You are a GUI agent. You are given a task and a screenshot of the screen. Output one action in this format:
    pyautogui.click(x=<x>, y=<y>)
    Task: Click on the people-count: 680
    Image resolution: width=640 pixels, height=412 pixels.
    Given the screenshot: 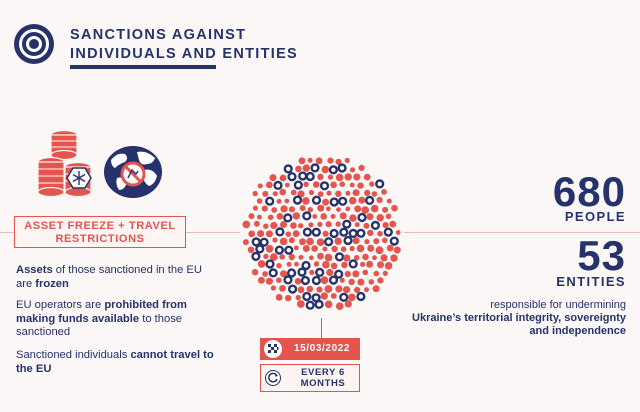 What is the action you would take?
    pyautogui.click(x=589, y=191)
    